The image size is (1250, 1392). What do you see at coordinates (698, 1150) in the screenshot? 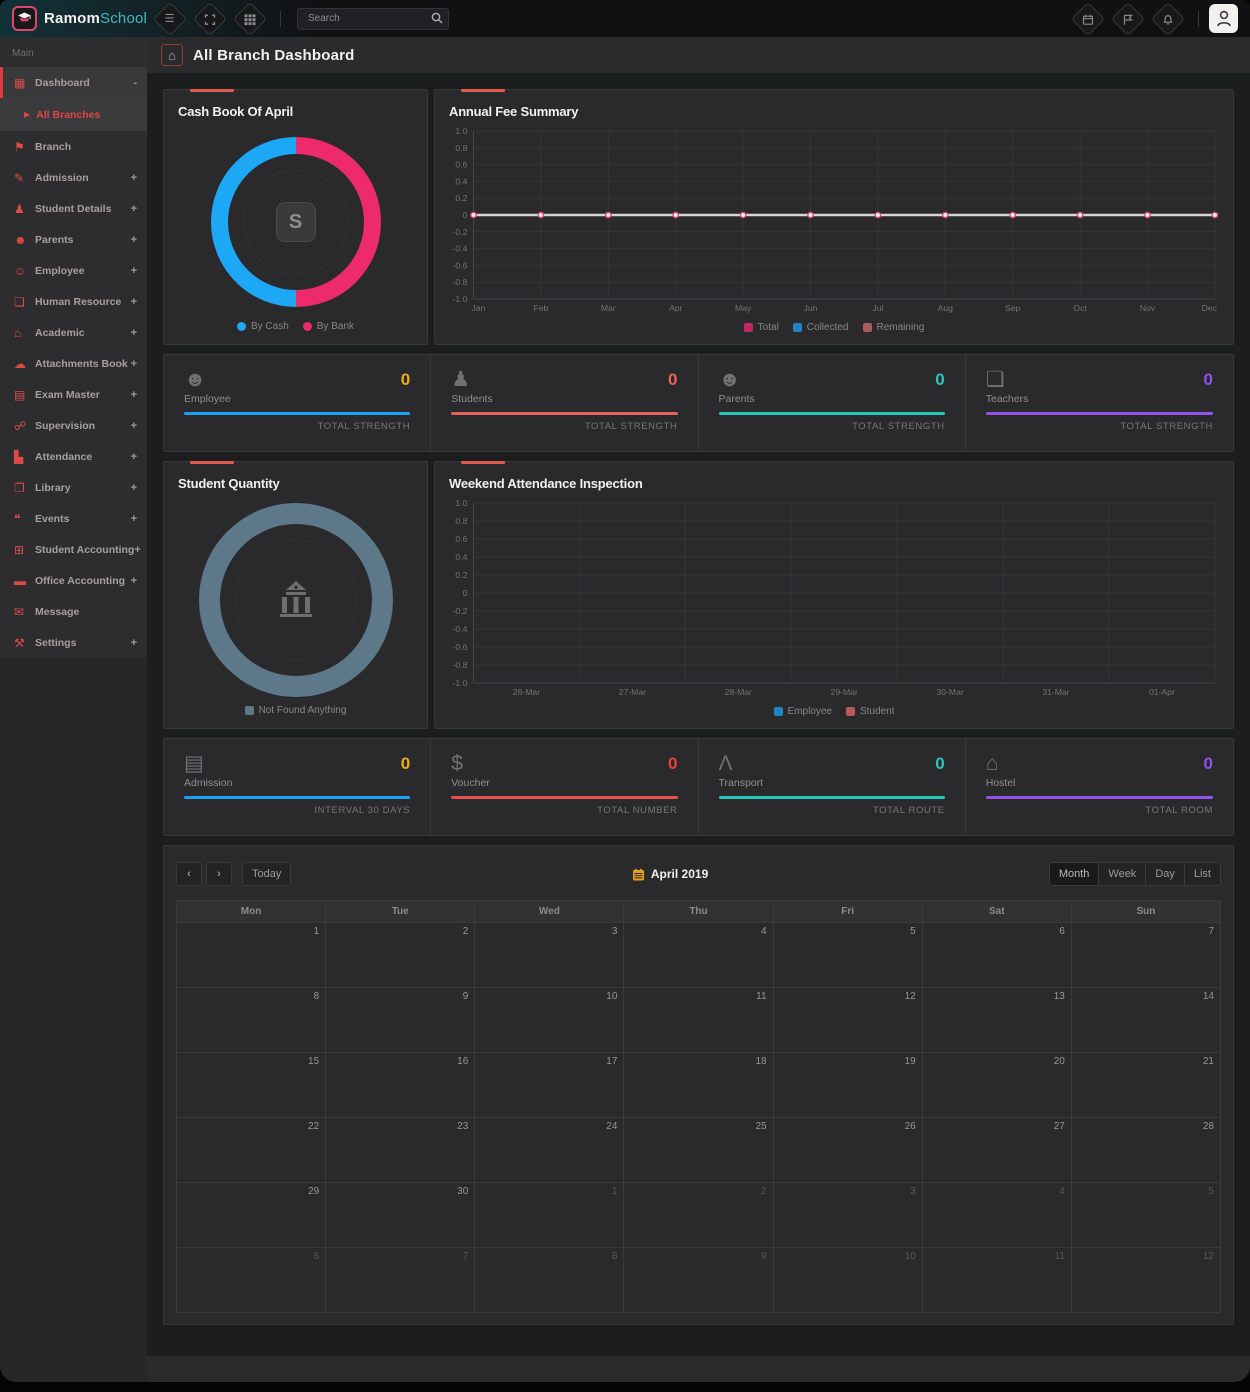
I see `calendar-day-cell: 25` at bounding box center [698, 1150].